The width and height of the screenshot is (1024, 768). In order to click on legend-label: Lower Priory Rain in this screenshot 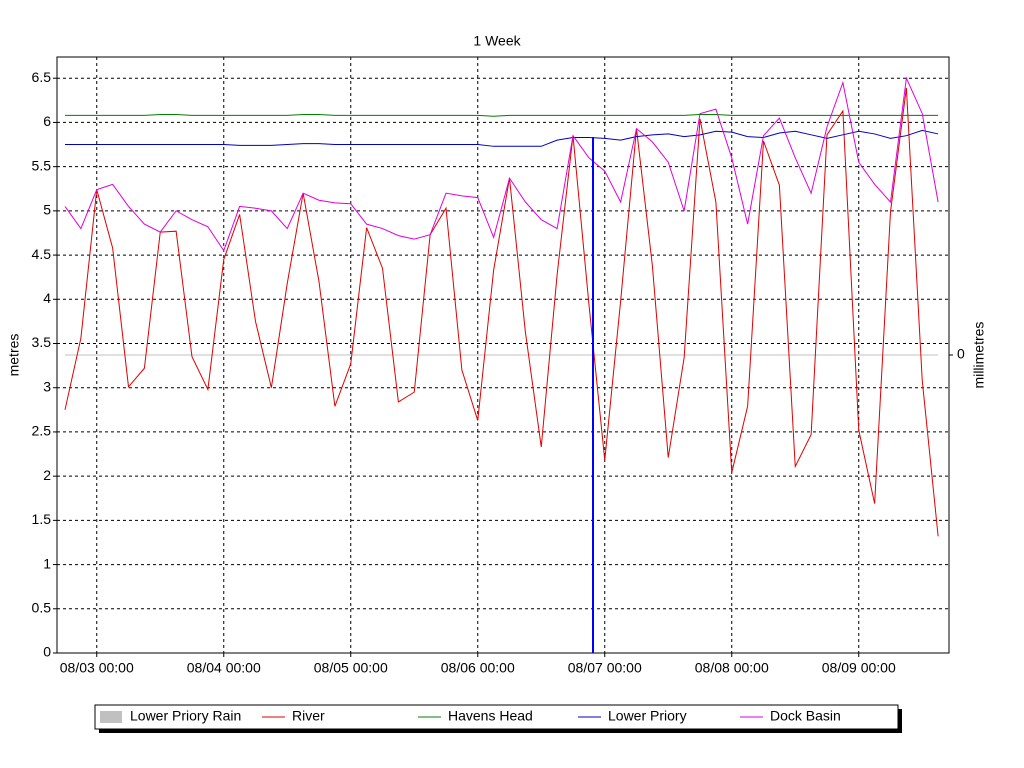, I will do `click(185, 716)`.